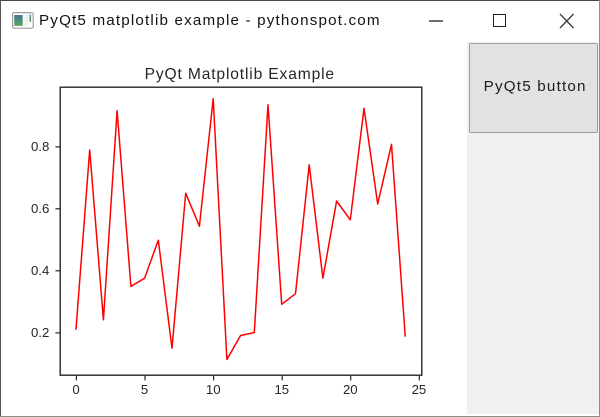 This screenshot has height=417, width=600. What do you see at coordinates (419, 389) in the screenshot?
I see `svg-text: 25` at bounding box center [419, 389].